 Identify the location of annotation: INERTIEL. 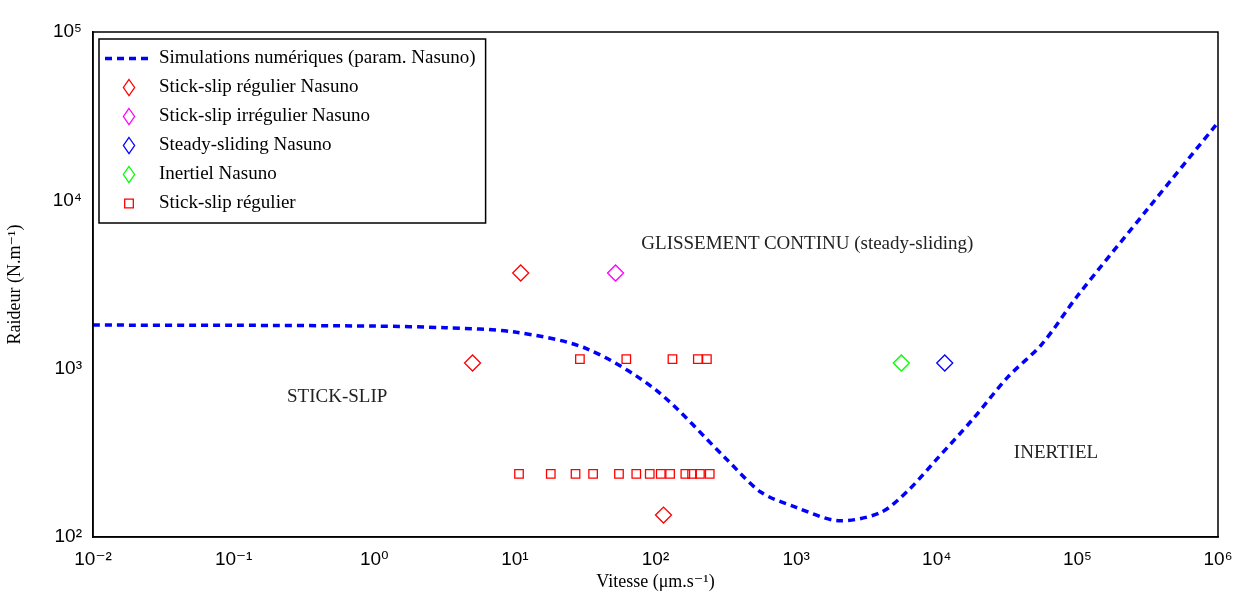
(1056, 451).